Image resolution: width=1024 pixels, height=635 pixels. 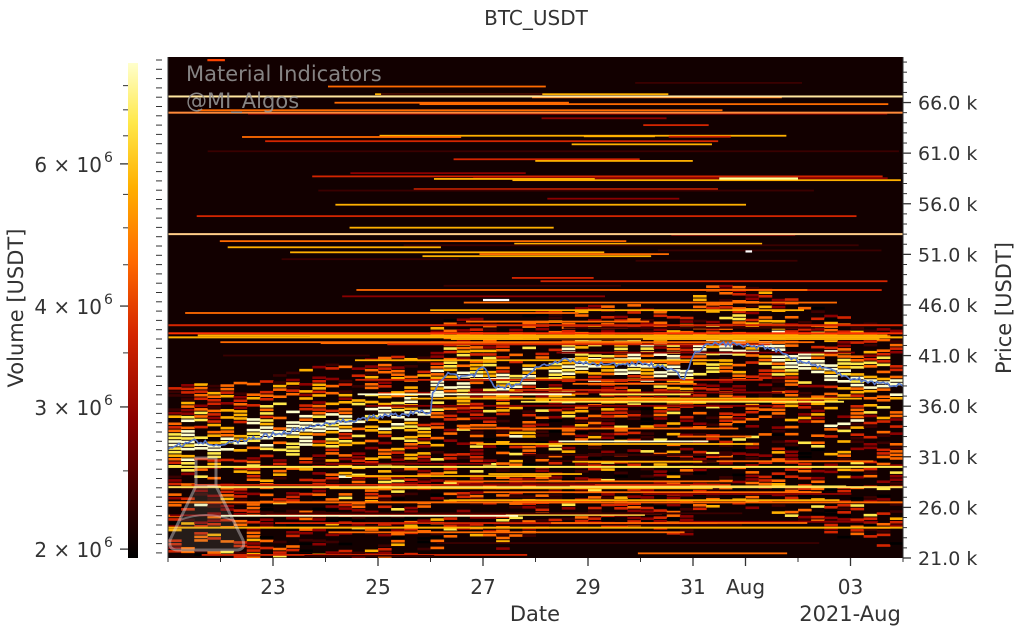 I want to click on date-tick-label: Aug, so click(x=745, y=587).